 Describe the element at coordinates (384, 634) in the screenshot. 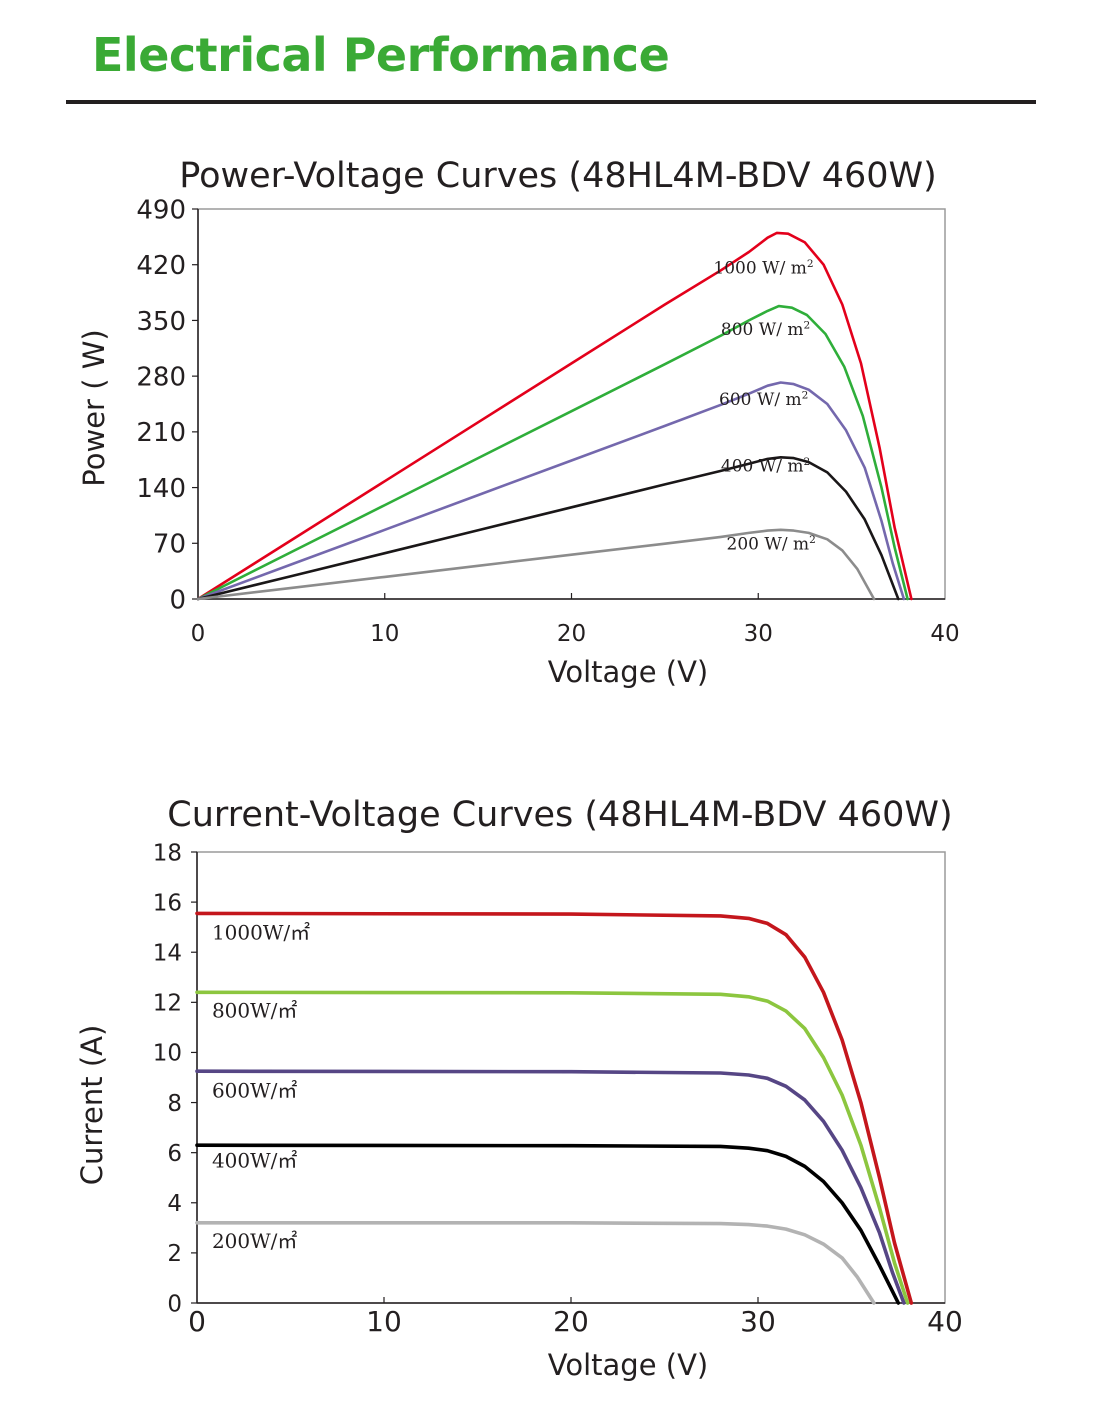

I see `pv-x-tick-label: 10` at that location.